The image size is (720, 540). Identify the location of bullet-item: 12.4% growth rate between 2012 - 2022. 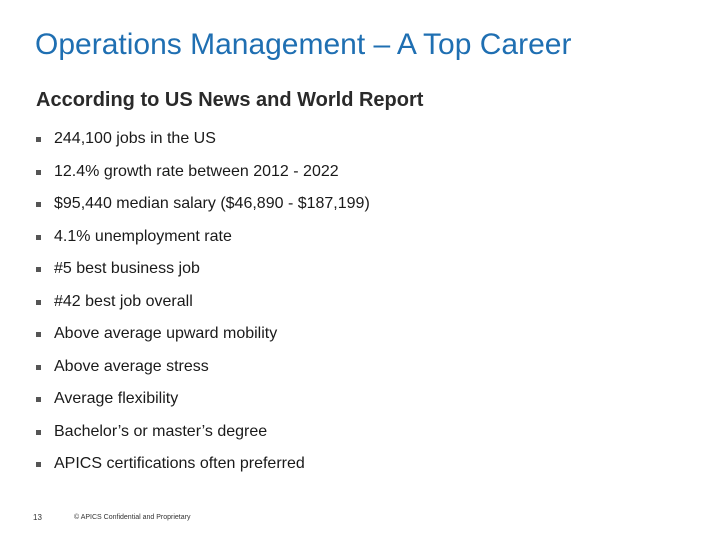
(203, 172).